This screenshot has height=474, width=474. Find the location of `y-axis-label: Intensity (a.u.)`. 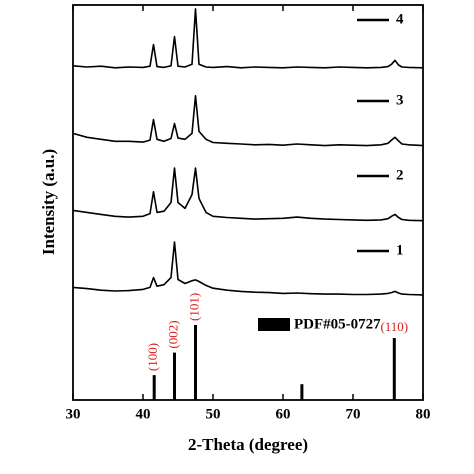

y-axis-label: Intensity (a.u.) is located at coordinates (48, 202).